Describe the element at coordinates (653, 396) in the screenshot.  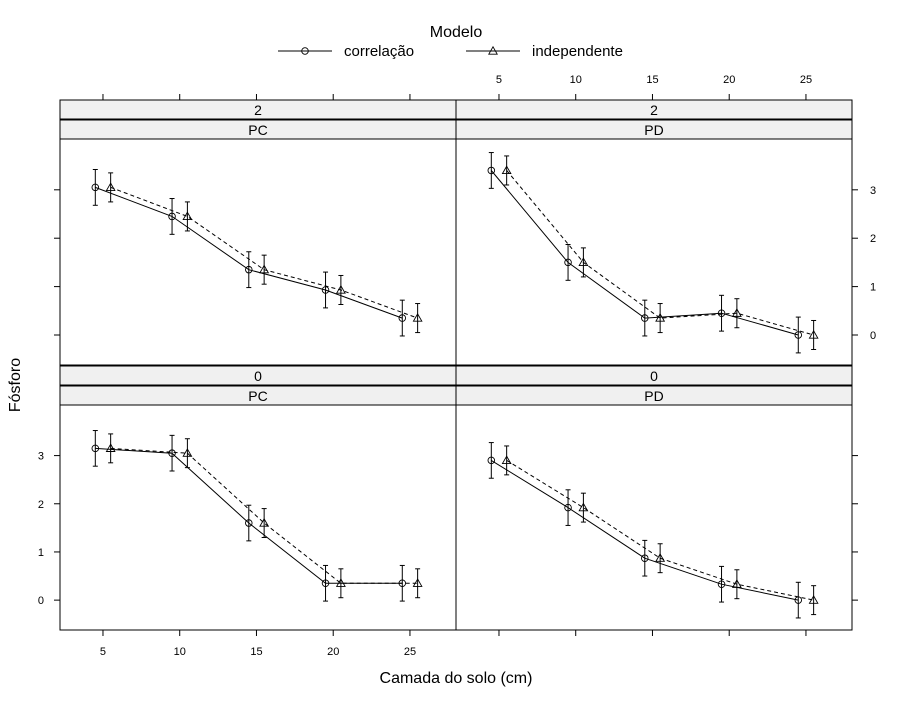
I see `strip-bottom-label-bottom-right: PD` at that location.